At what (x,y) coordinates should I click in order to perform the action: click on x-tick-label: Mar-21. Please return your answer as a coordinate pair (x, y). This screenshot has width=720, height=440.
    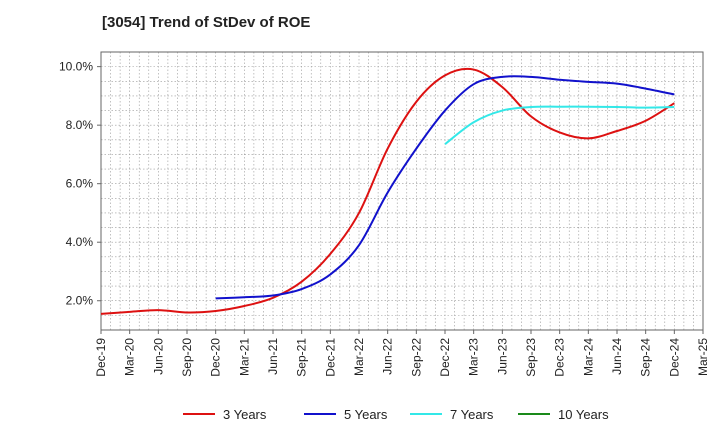
    Looking at the image, I should click on (244, 357).